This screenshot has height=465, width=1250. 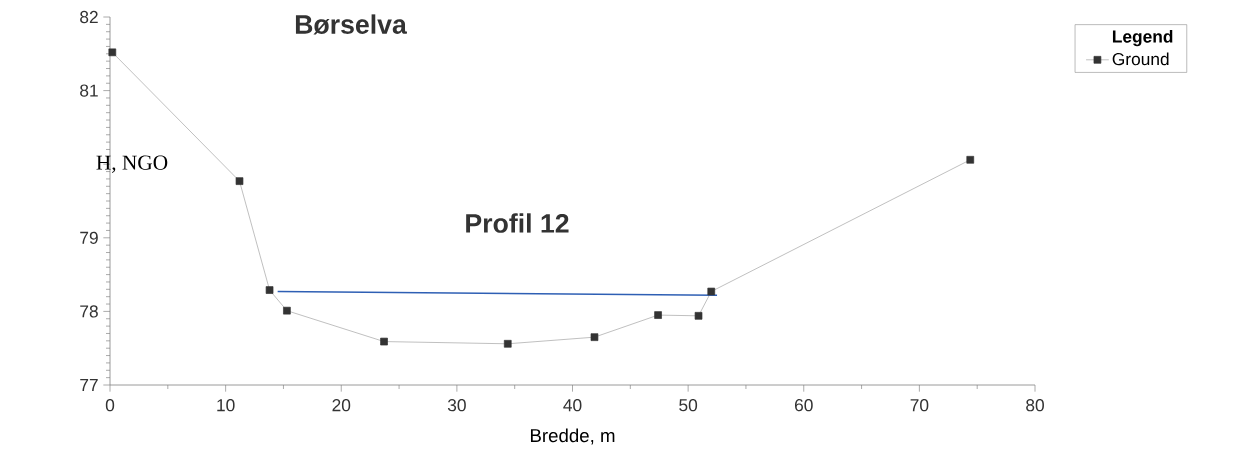 I want to click on x-tick-label: 30, so click(x=456, y=405).